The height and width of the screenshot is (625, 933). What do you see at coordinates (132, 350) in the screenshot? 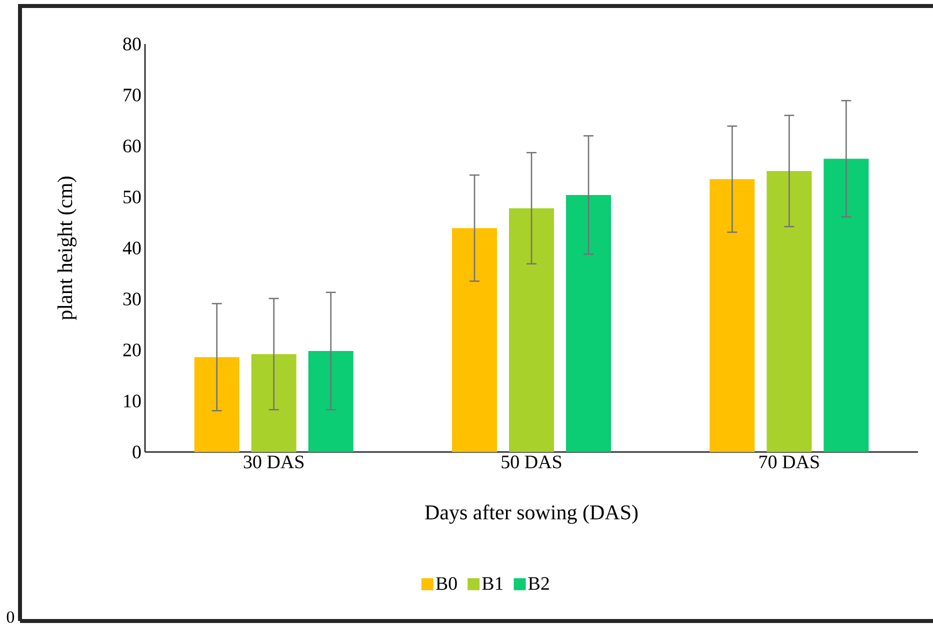
I see `y-tick-label: 20` at bounding box center [132, 350].